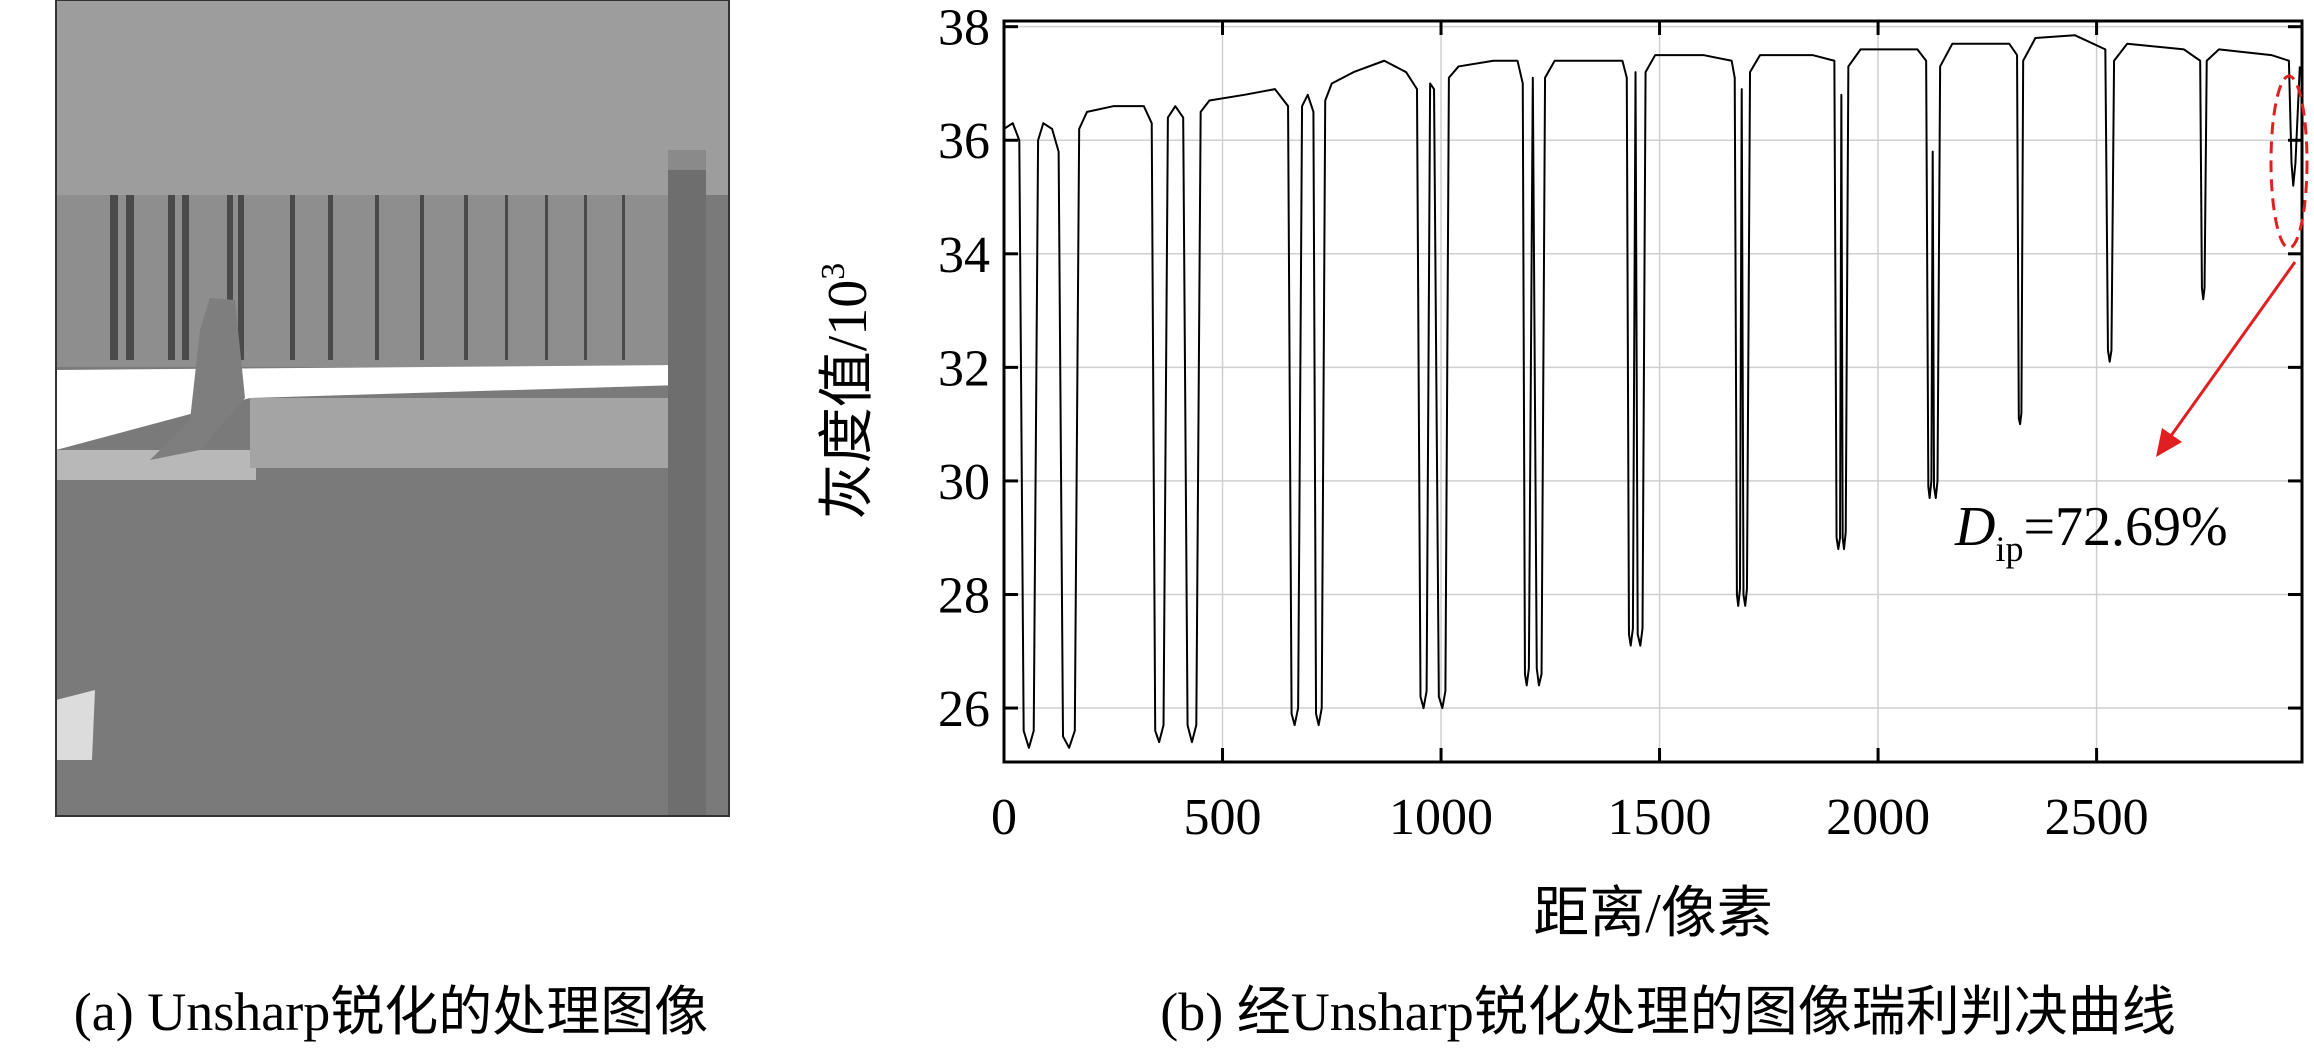  Describe the element at coordinates (964, 709) in the screenshot. I see `y-tick-label: 26` at that location.